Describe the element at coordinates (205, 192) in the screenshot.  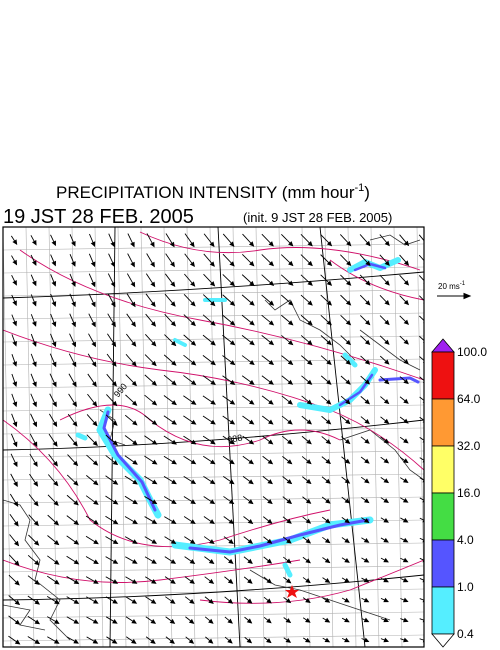
I see `title-text: PRECIPITATION INTENSITY (mm hour` at that location.